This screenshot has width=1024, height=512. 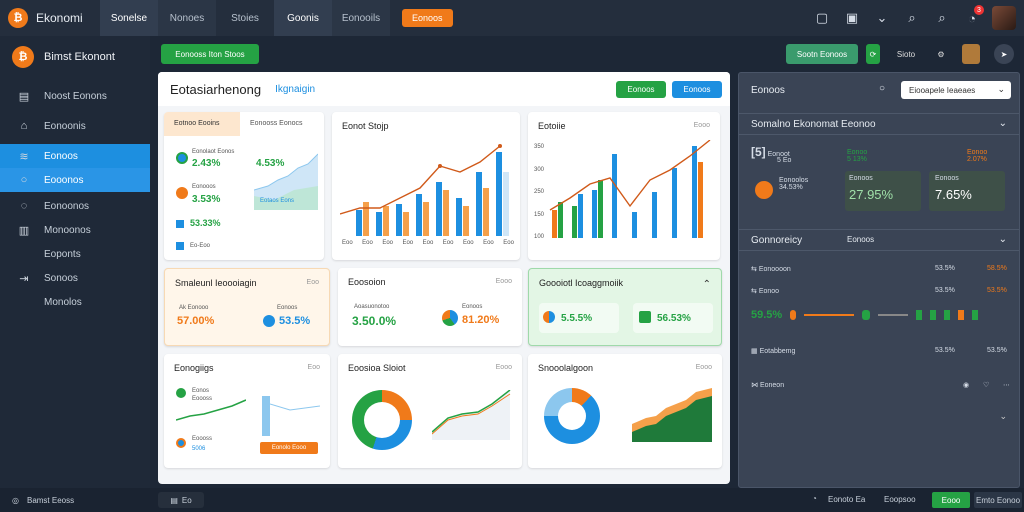 What do you see at coordinates (852, 17) in the screenshot?
I see `gallery-icon: ▣` at bounding box center [852, 17].